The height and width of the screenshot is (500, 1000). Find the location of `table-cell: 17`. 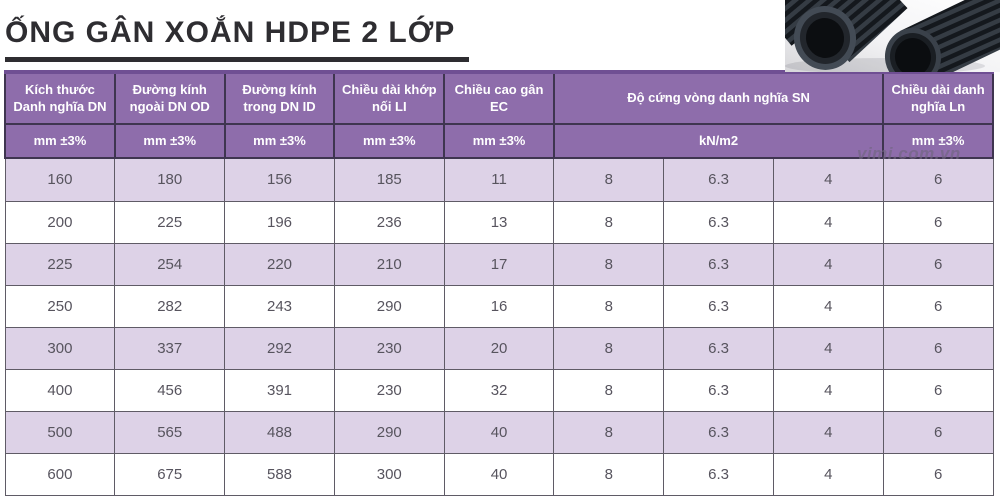

table-cell: 17 is located at coordinates (499, 264).